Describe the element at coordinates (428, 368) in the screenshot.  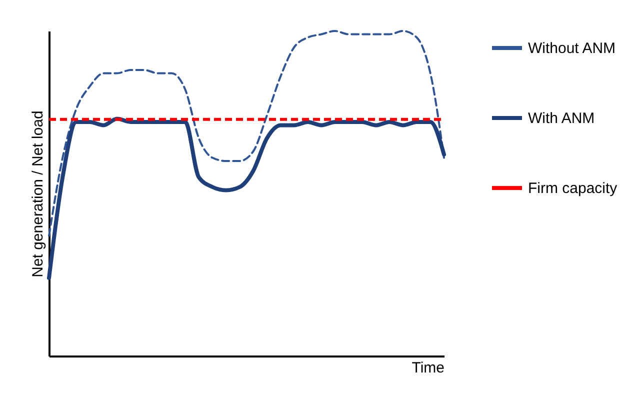
I see `x-axis-title: Time` at that location.